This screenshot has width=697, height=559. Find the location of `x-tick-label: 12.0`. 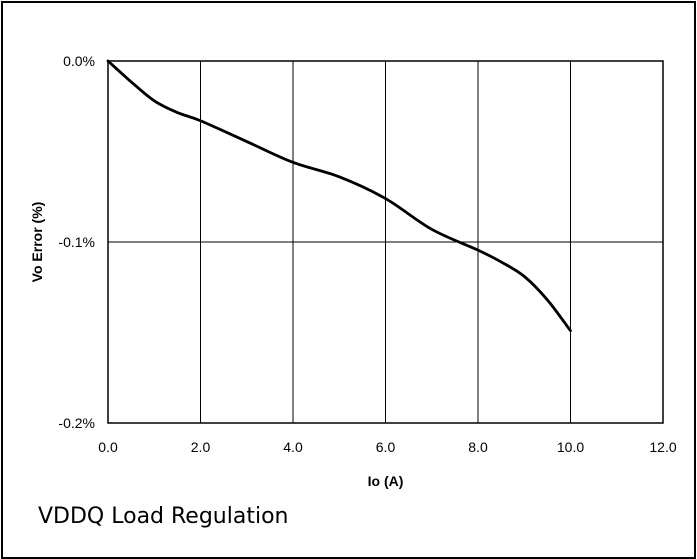

x-tick-label: 12.0 is located at coordinates (662, 447).